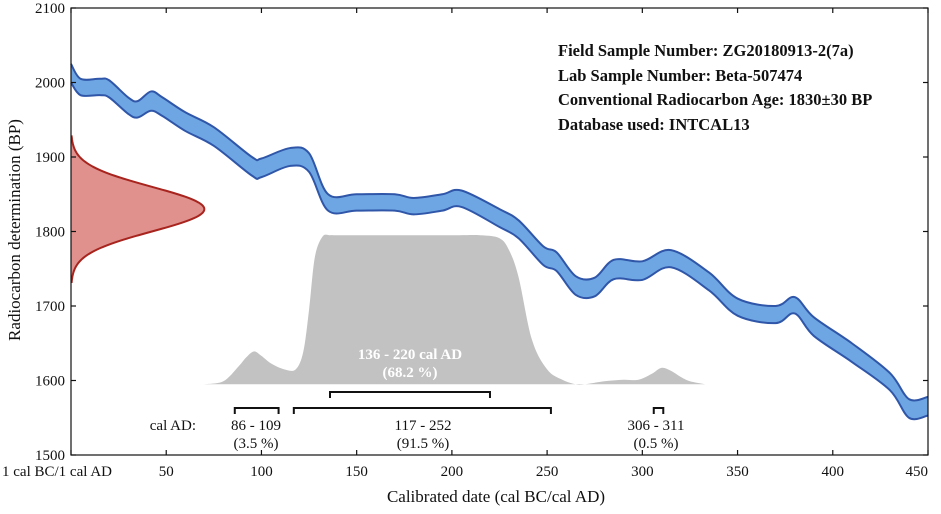  I want to click on info-lab-sample: Lab Sample Number: Beta-507474, so click(680, 75).